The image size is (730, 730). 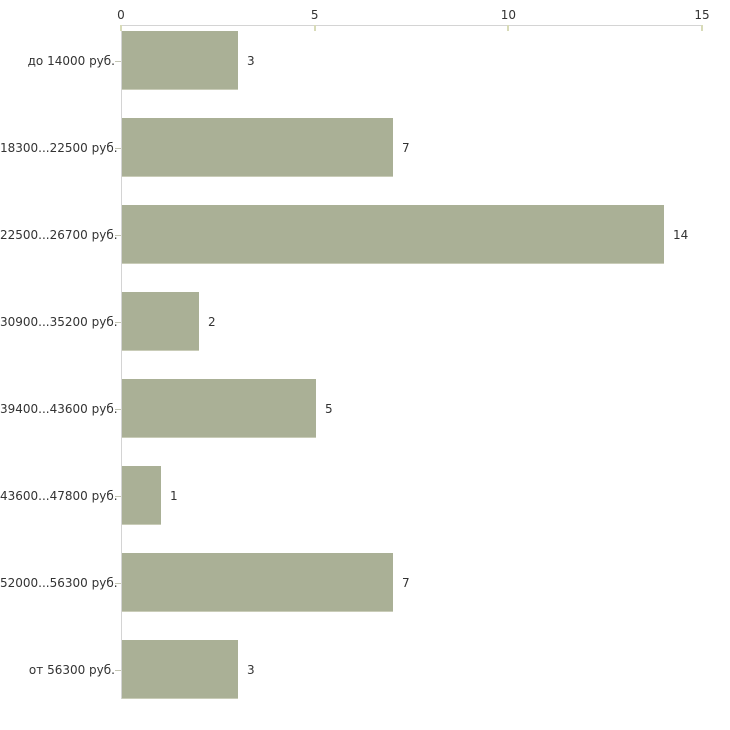 I want to click on x-tick-label: 5, so click(x=314, y=15).